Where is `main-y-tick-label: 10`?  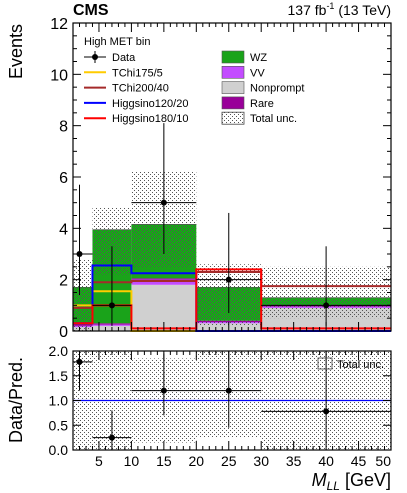 main-y-tick-label: 10 is located at coordinates (59, 75).